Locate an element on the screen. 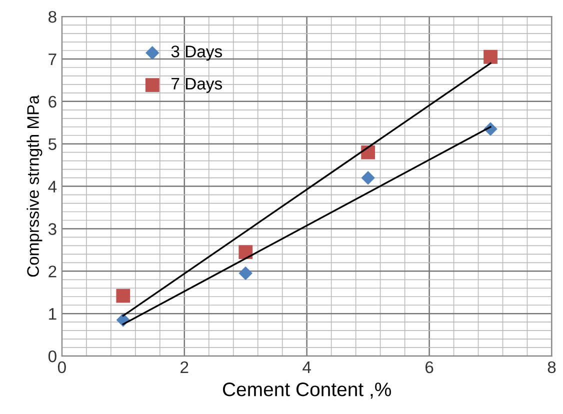  x-axis-title: Cement Content ,% is located at coordinates (306, 390).